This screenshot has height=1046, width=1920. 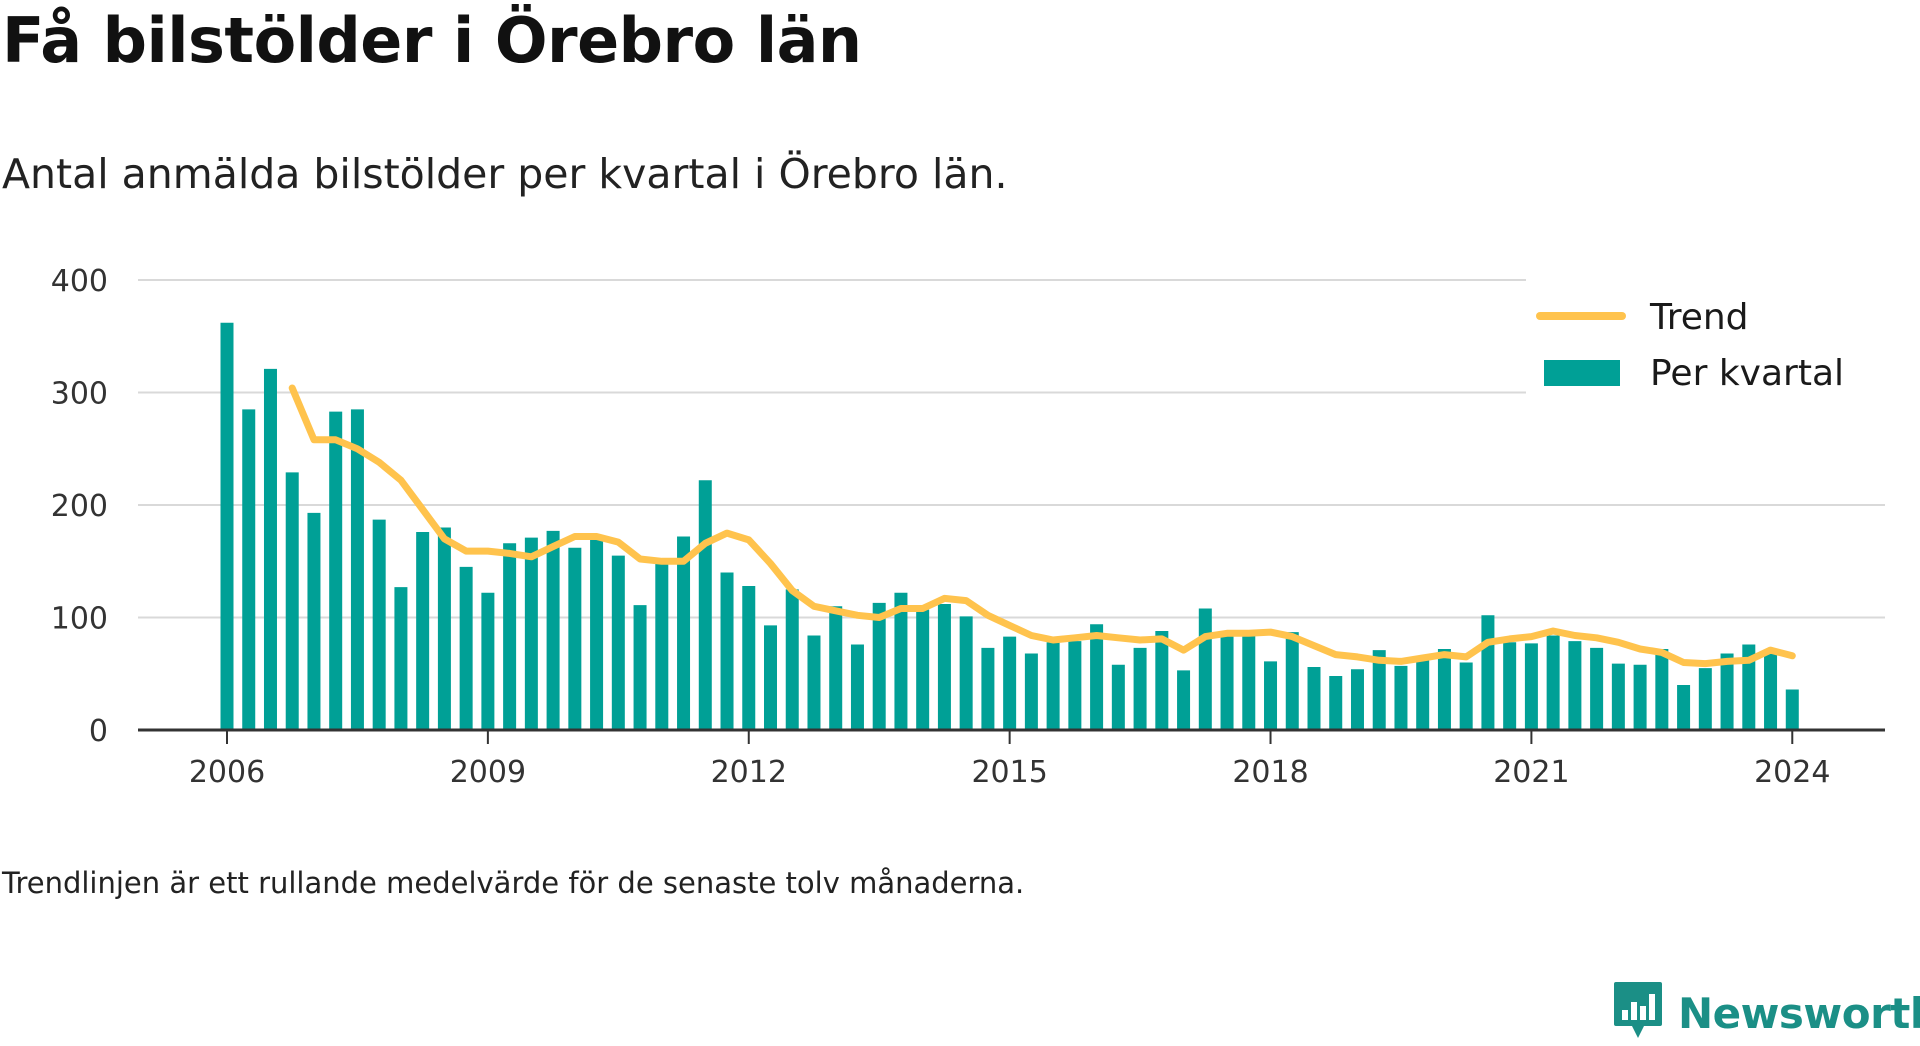 What do you see at coordinates (227, 772) in the screenshot?
I see `x-tick-label: 2006` at bounding box center [227, 772].